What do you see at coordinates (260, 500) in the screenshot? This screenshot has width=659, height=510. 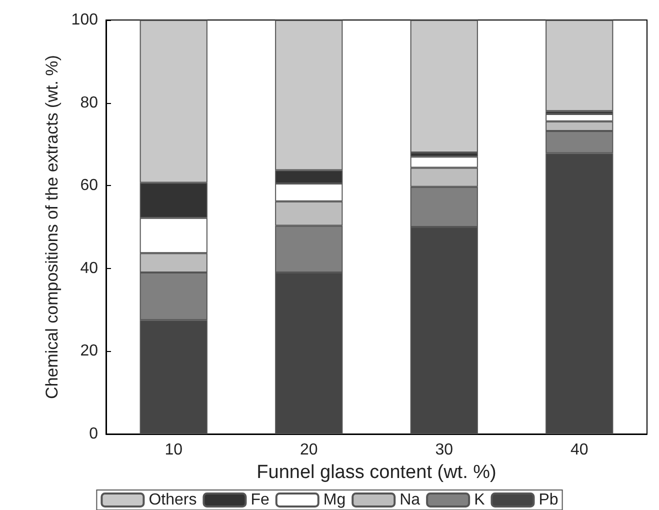 I see `legend-label: Fe` at bounding box center [260, 500].